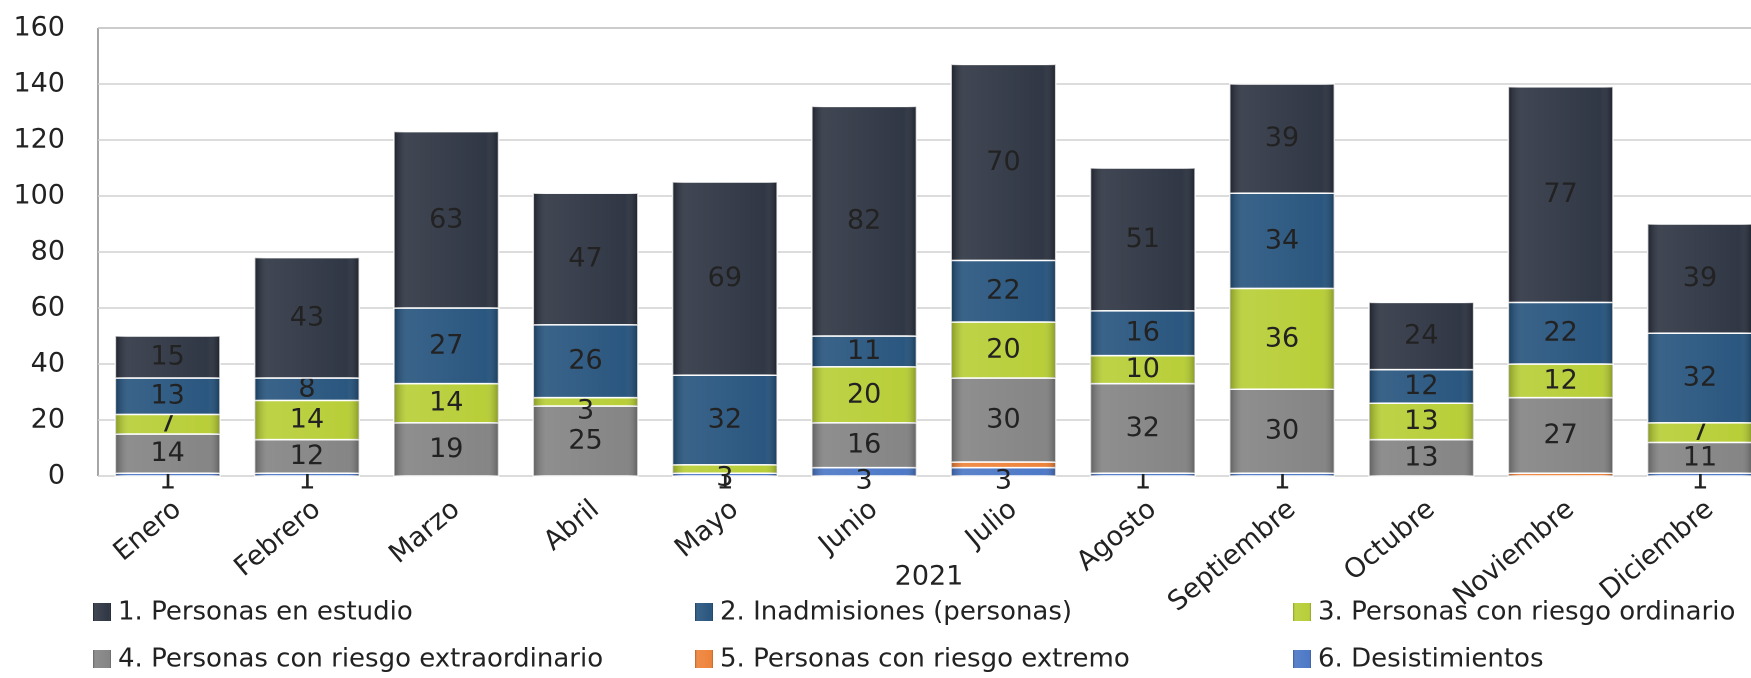 The width and height of the screenshot is (1751, 678). What do you see at coordinates (307, 316) in the screenshot?
I see `data-label: 43` at bounding box center [307, 316].